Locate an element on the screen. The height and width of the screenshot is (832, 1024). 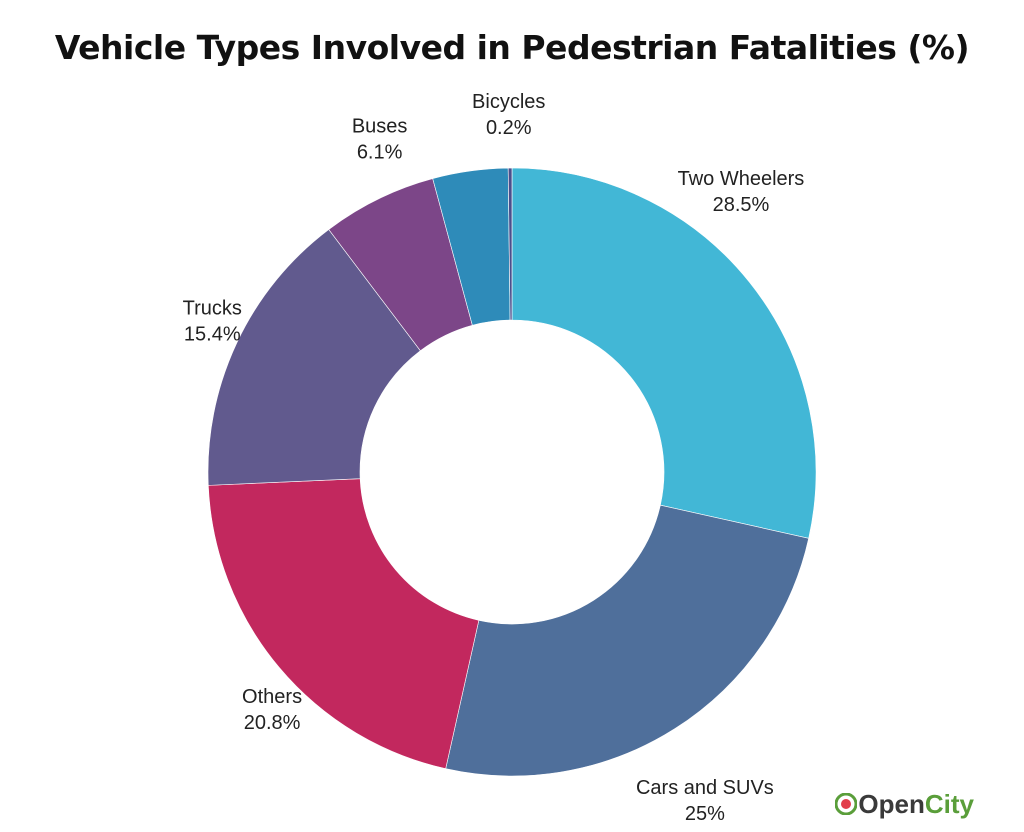
logo-text-open: Open is located at coordinates (891, 803).